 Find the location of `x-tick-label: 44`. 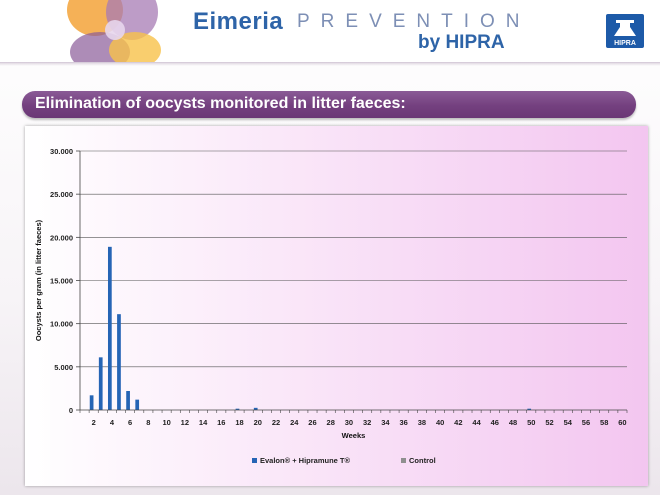

x-tick-label: 44 is located at coordinates (476, 422).